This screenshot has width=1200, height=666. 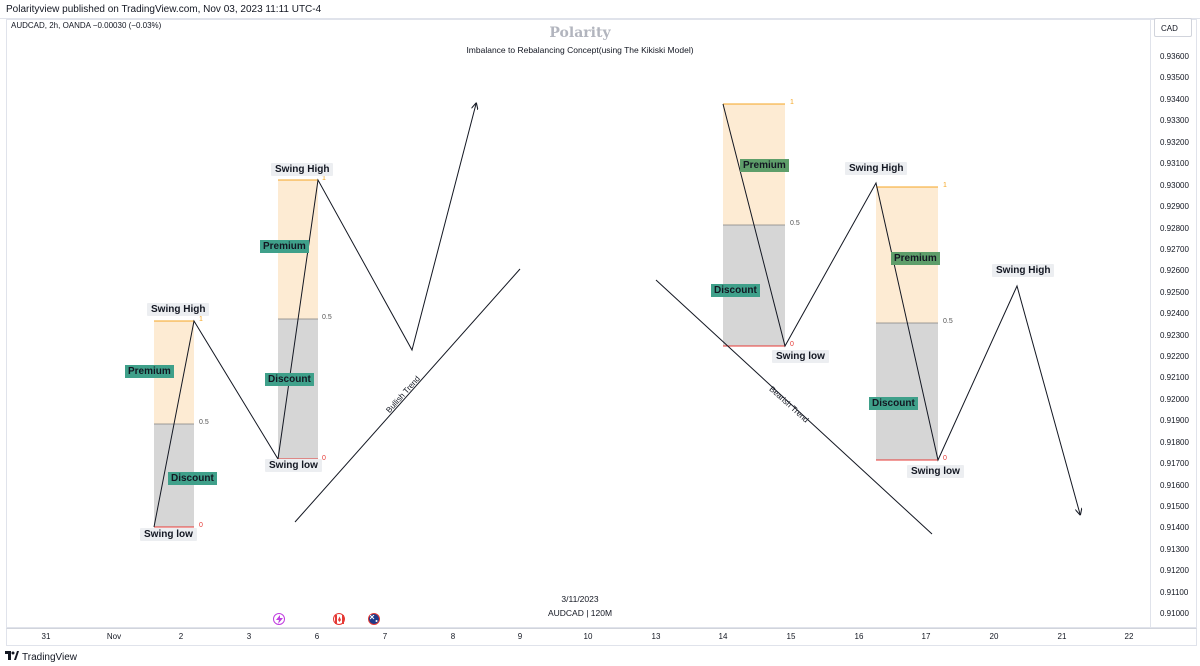 I want to click on price-label: 0.91700, so click(x=1174, y=463).